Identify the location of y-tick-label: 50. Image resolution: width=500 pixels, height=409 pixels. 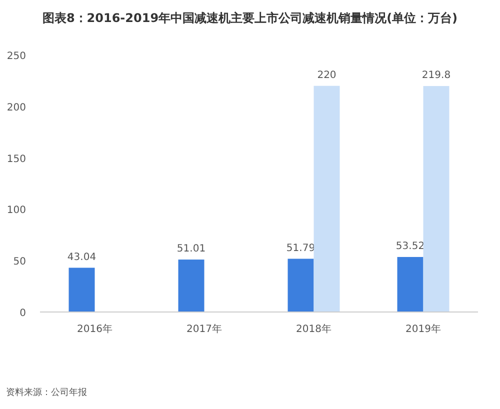
(19, 262).